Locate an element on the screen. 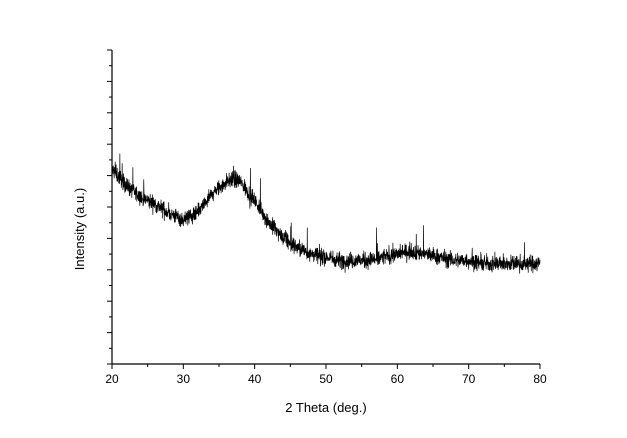 Image resolution: width=627 pixels, height=438 pixels. x-tick-label: 40 is located at coordinates (255, 379).